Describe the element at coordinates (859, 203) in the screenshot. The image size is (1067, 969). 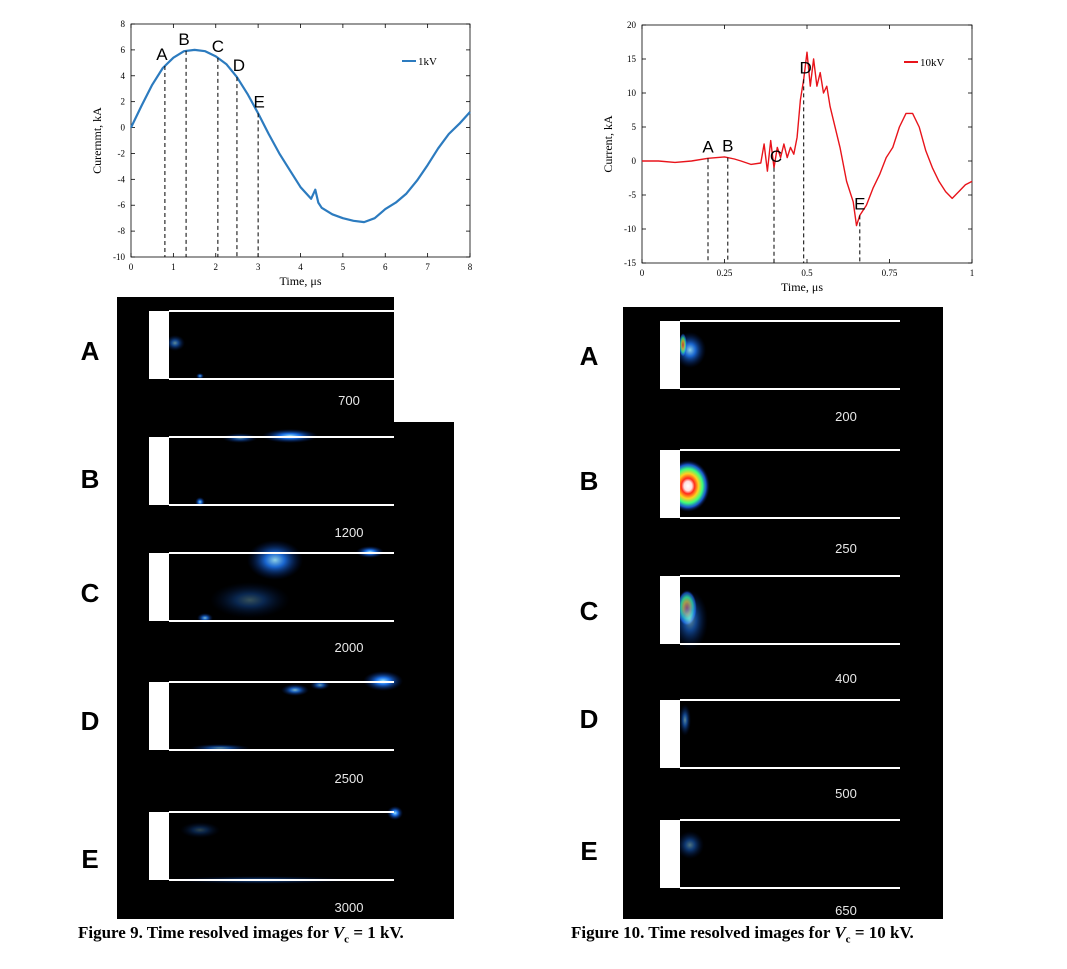
I see `marker-label: E` at that location.